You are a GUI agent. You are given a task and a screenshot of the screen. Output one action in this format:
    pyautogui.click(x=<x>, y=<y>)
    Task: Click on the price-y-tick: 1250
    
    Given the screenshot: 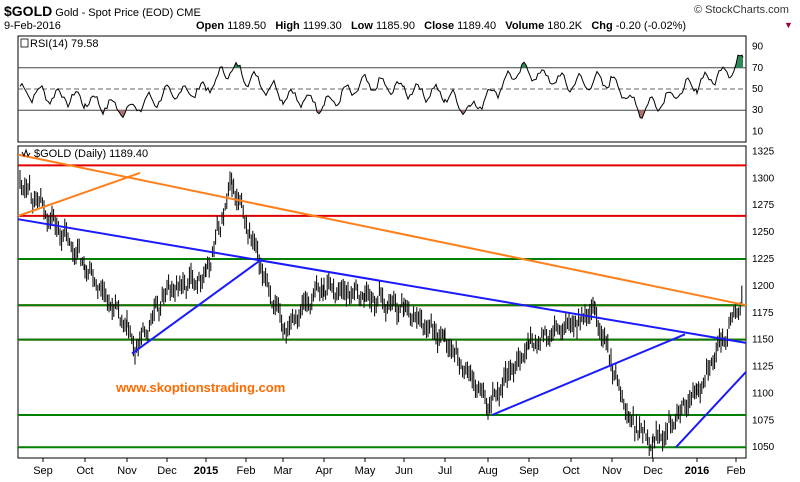 What is the action you would take?
    pyautogui.click(x=763, y=232)
    